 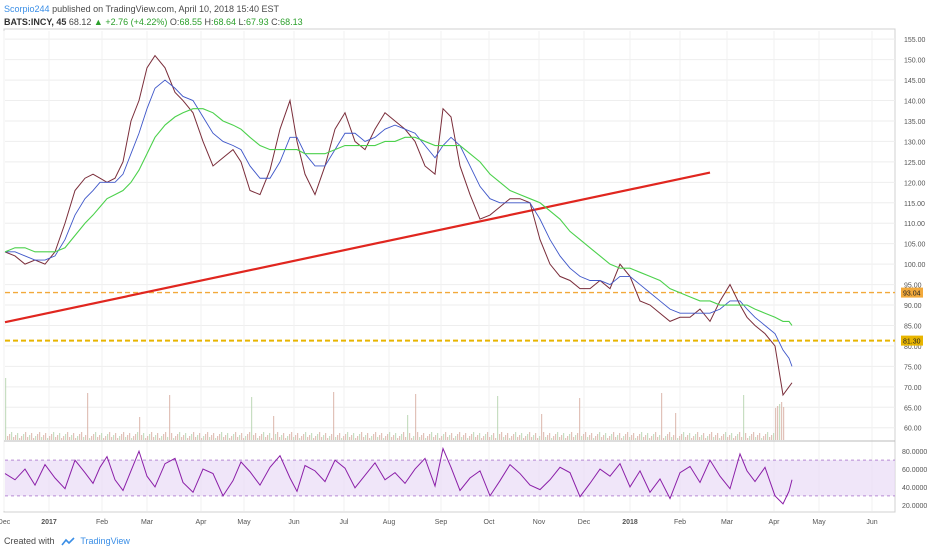 What do you see at coordinates (871, 522) in the screenshot?
I see `time-tick-label: Jun` at bounding box center [871, 522].